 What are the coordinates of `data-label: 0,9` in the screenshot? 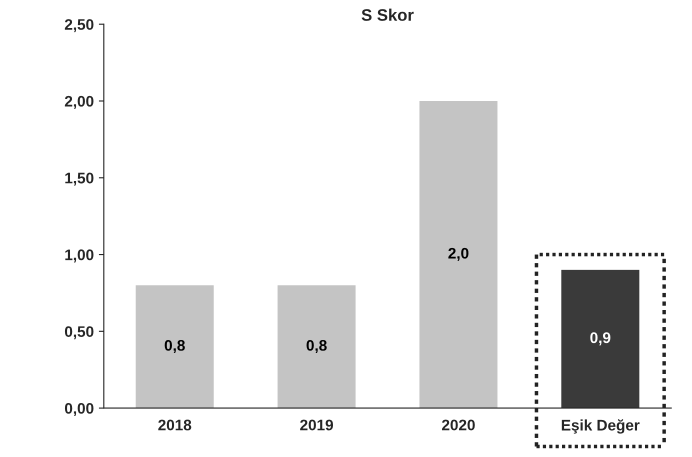 It's located at (600, 339).